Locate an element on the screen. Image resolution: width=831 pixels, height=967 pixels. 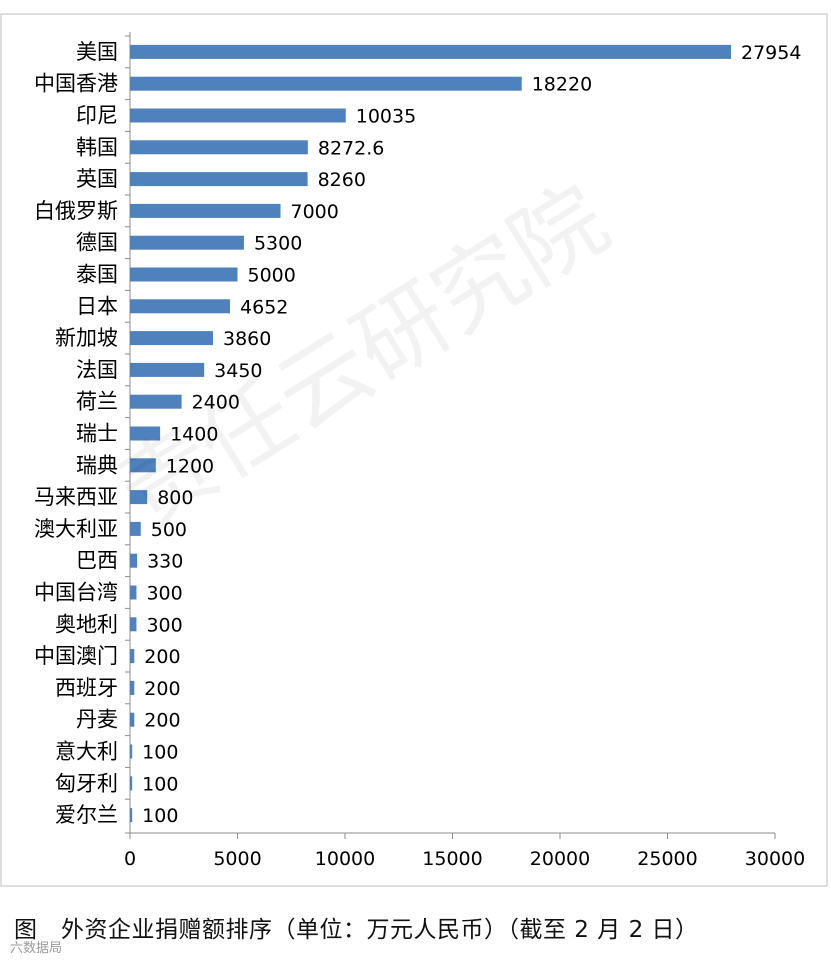
category-label: 奥地利 is located at coordinates (86, 624).